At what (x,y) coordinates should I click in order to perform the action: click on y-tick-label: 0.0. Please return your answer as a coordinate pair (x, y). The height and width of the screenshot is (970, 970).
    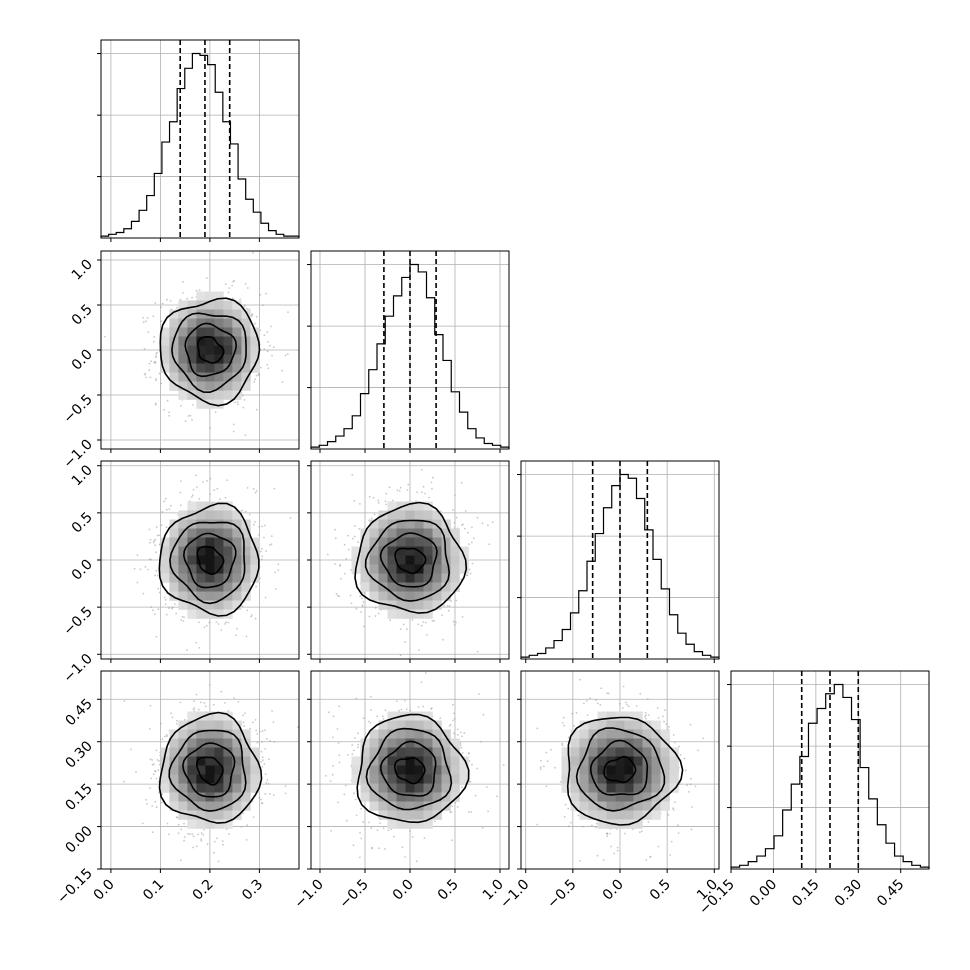
    Looking at the image, I should click on (82, 570).